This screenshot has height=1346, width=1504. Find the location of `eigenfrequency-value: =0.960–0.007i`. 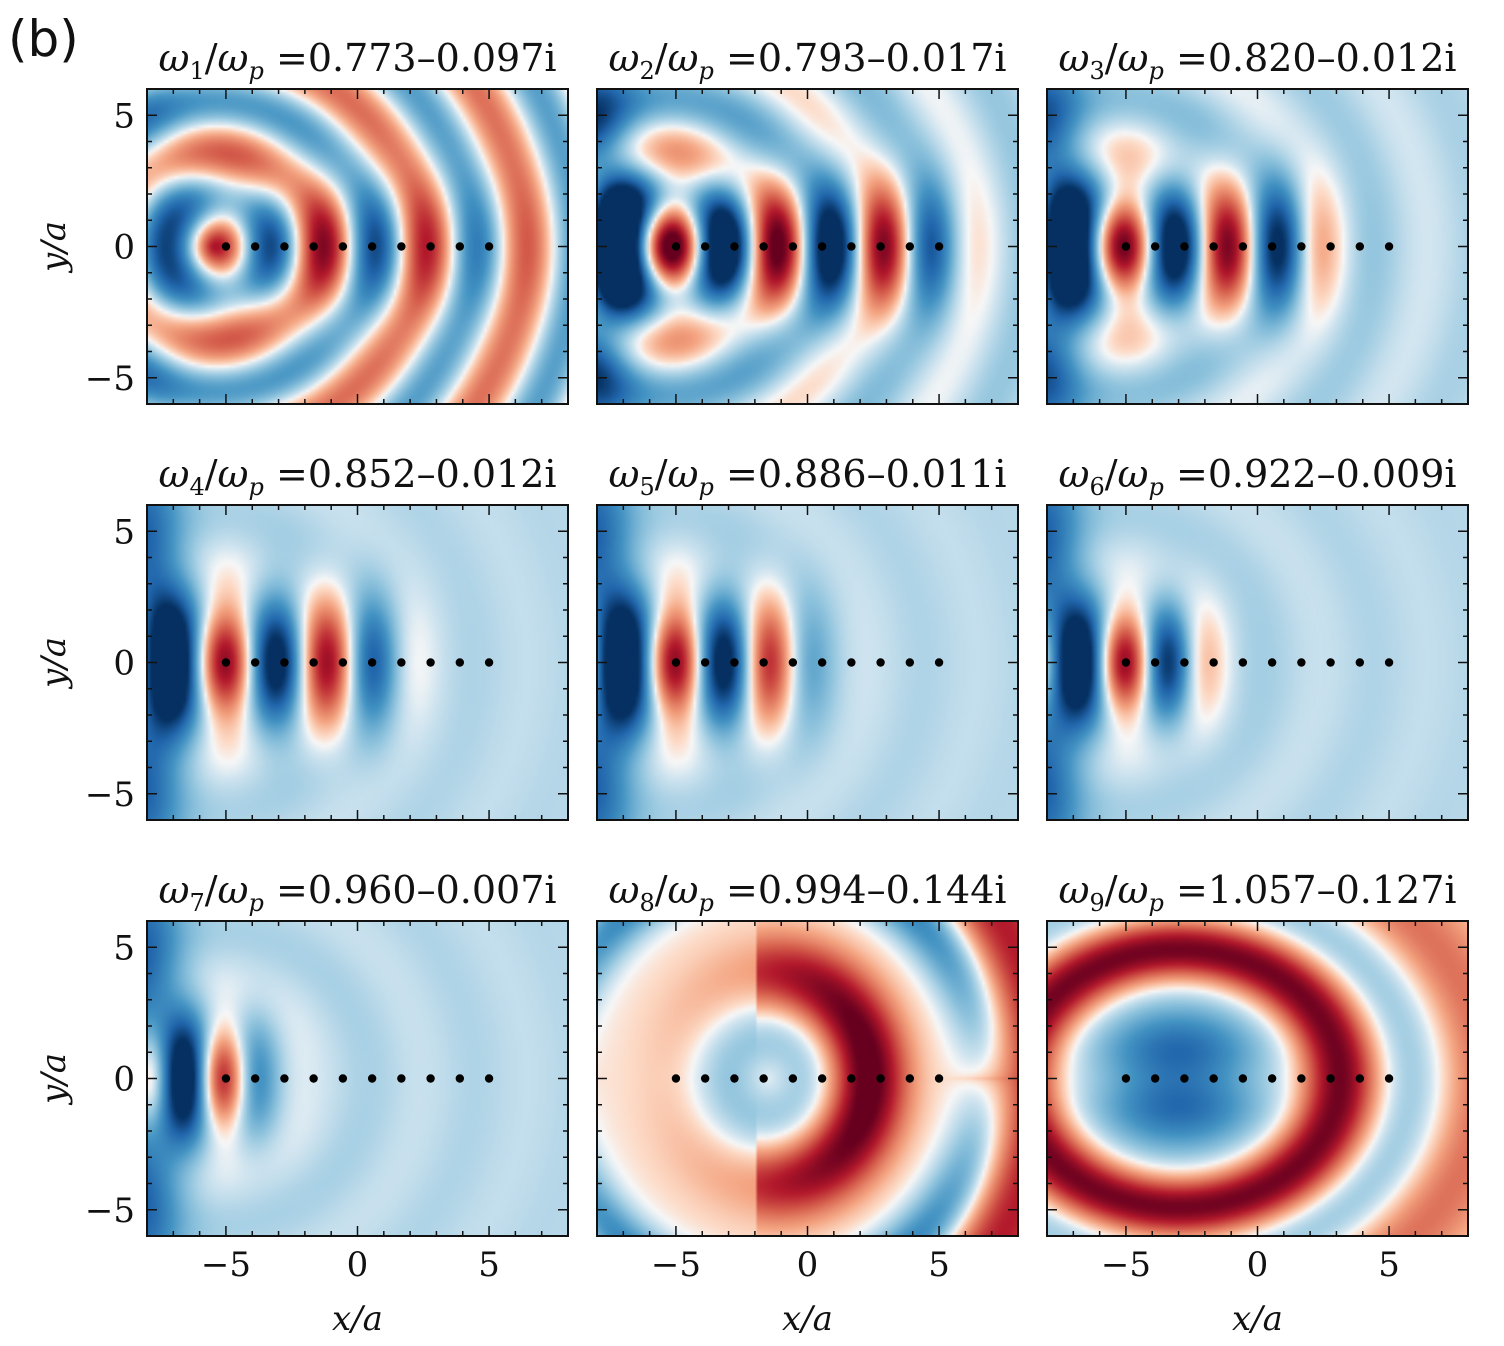

eigenfrequency-value: =0.960–0.007i is located at coordinates (410, 890).